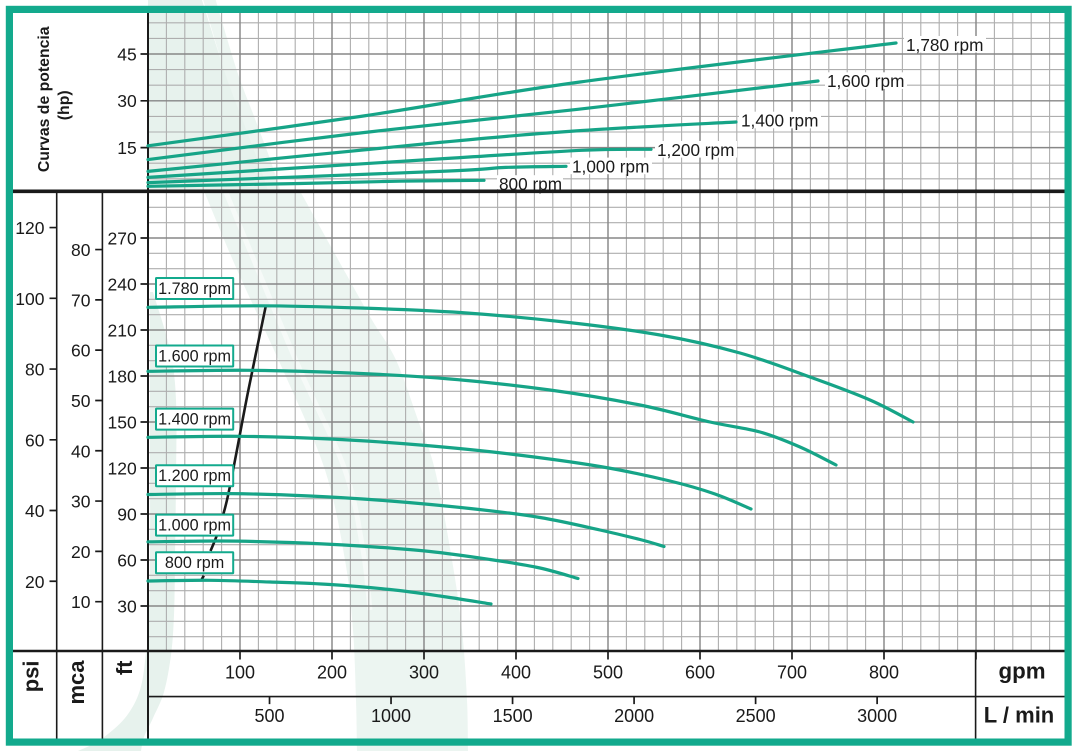  What do you see at coordinates (81, 300) in the screenshot?
I see `svg-text: 70` at bounding box center [81, 300].